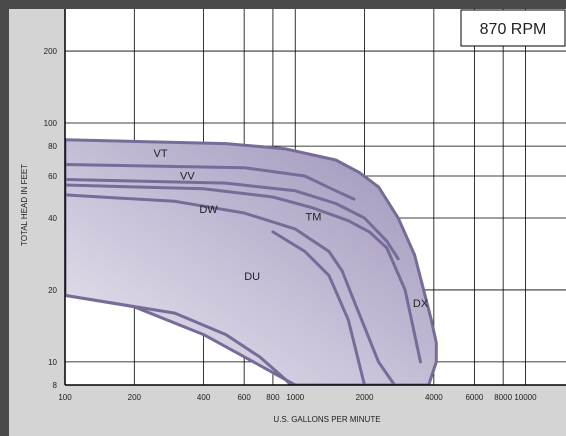 The height and width of the screenshot is (436, 566). I want to click on region-label: DX, so click(421, 304).